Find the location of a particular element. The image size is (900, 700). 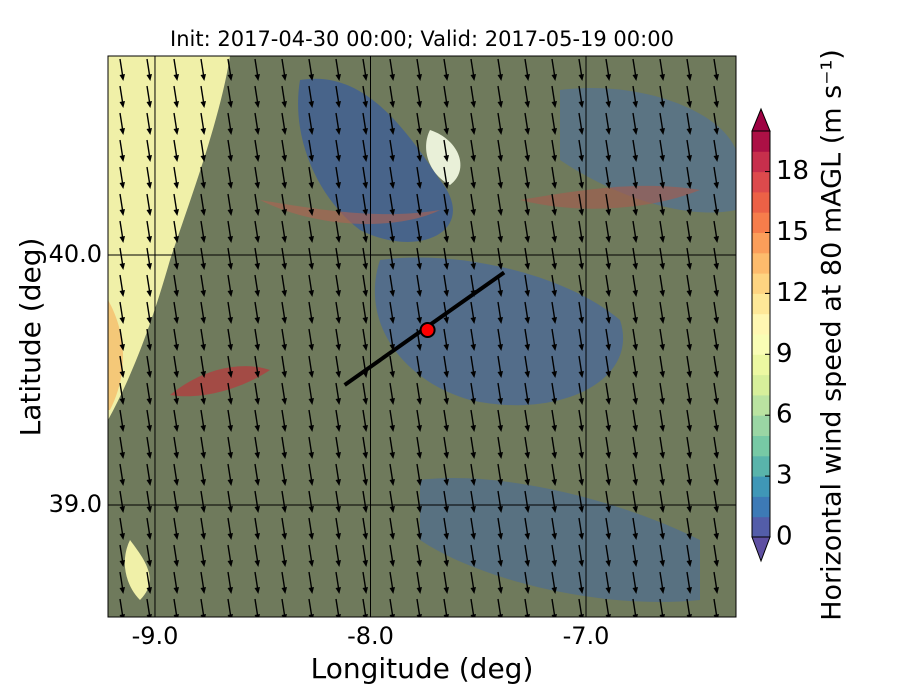

colorbar-extend-high is located at coordinates (761, 119).